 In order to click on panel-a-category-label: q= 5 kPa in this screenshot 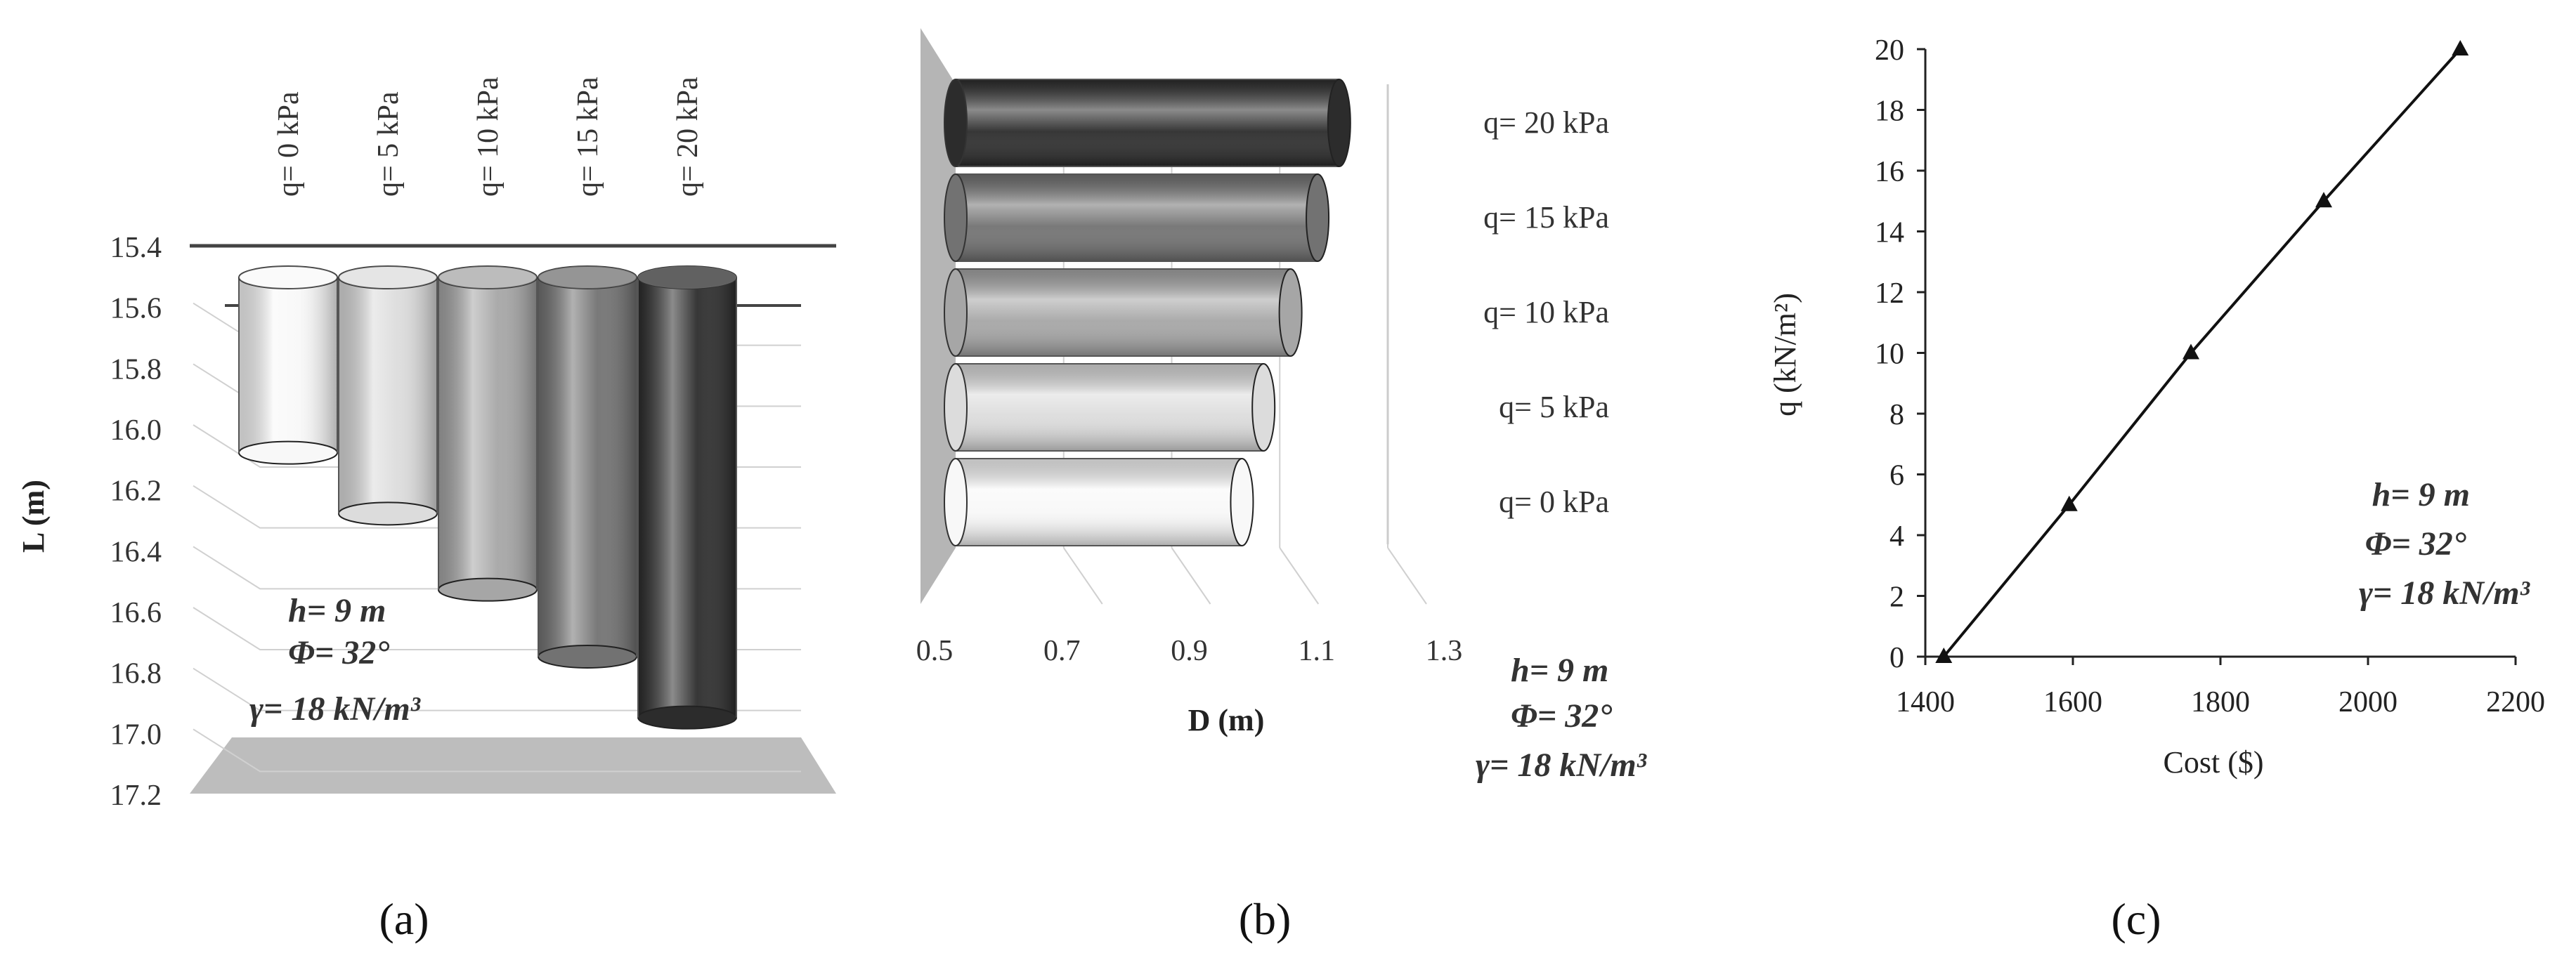, I will do `click(389, 144)`.